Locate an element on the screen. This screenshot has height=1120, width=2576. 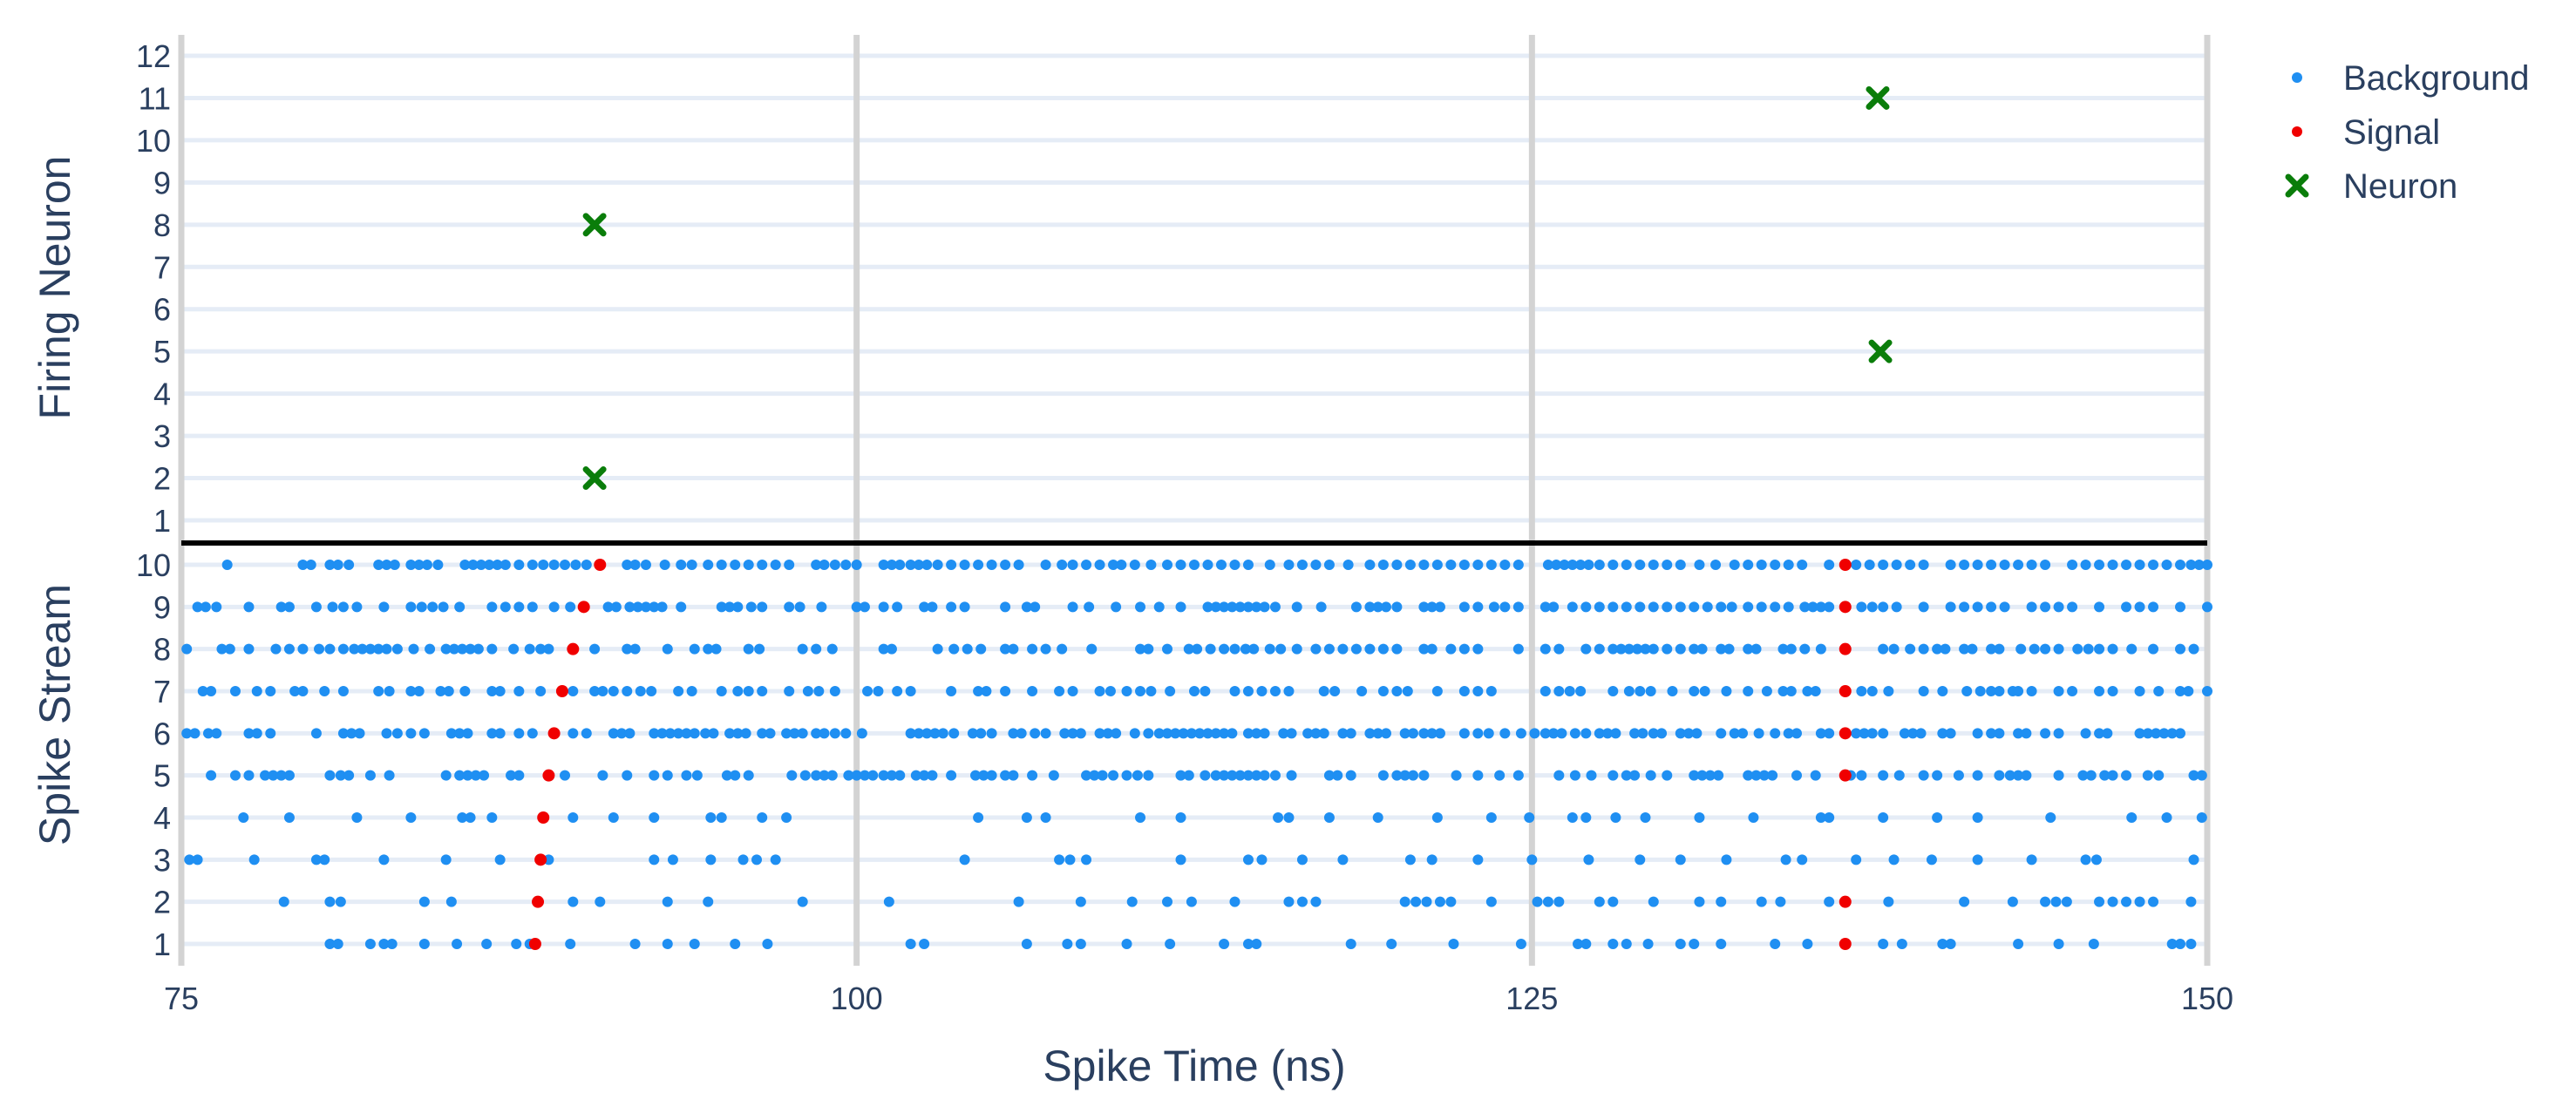
neuron-marker-stroke is located at coordinates (594, 225).